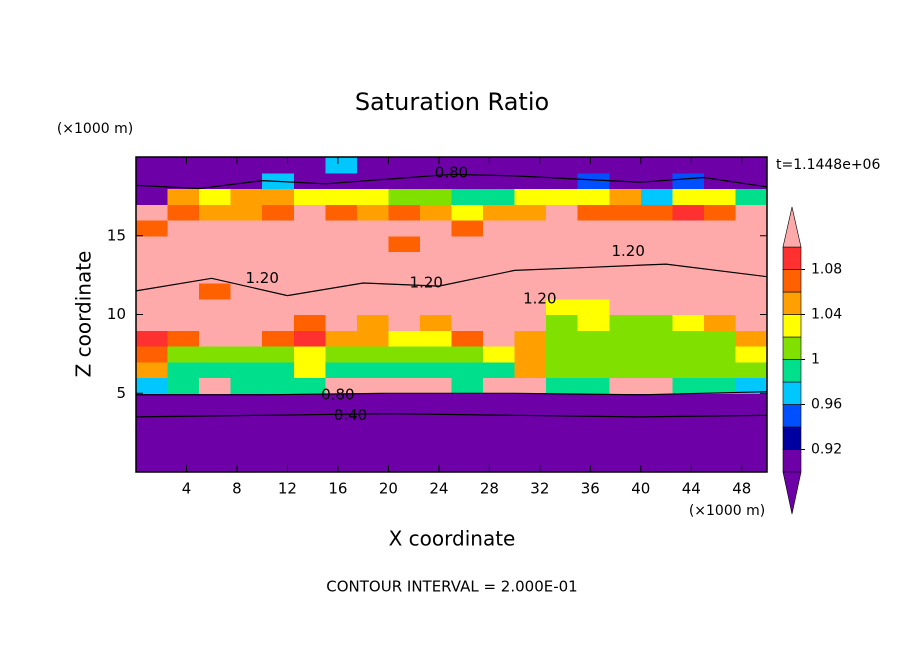 The image size is (904, 654). What do you see at coordinates (489, 489) in the screenshot?
I see `x-tick-label: 28` at bounding box center [489, 489].